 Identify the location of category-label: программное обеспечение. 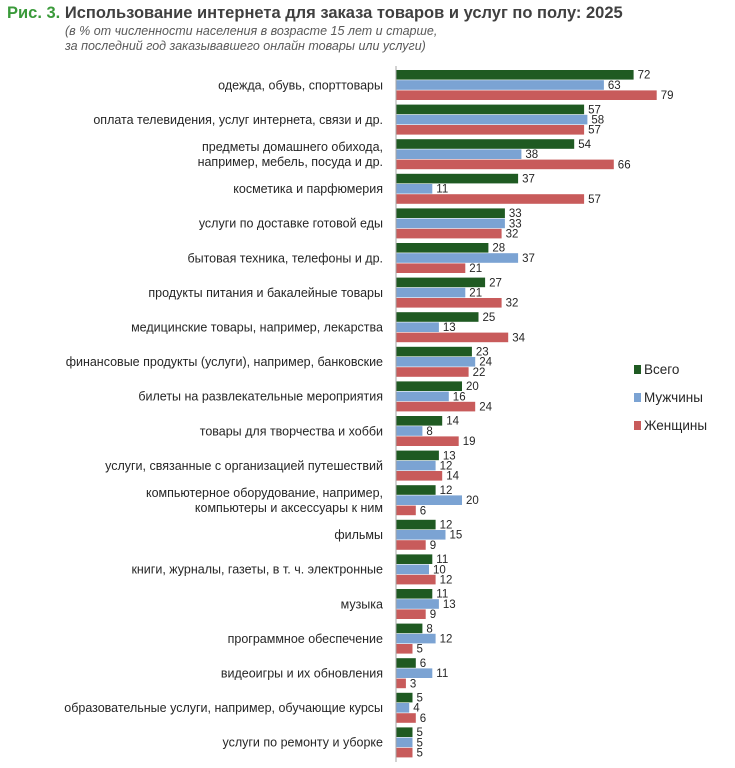
(305, 639).